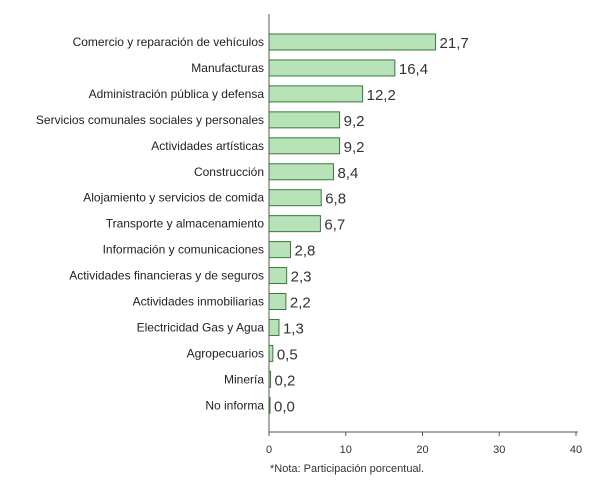 The width and height of the screenshot is (593, 483). I want to click on x-tick-label: 30, so click(499, 450).